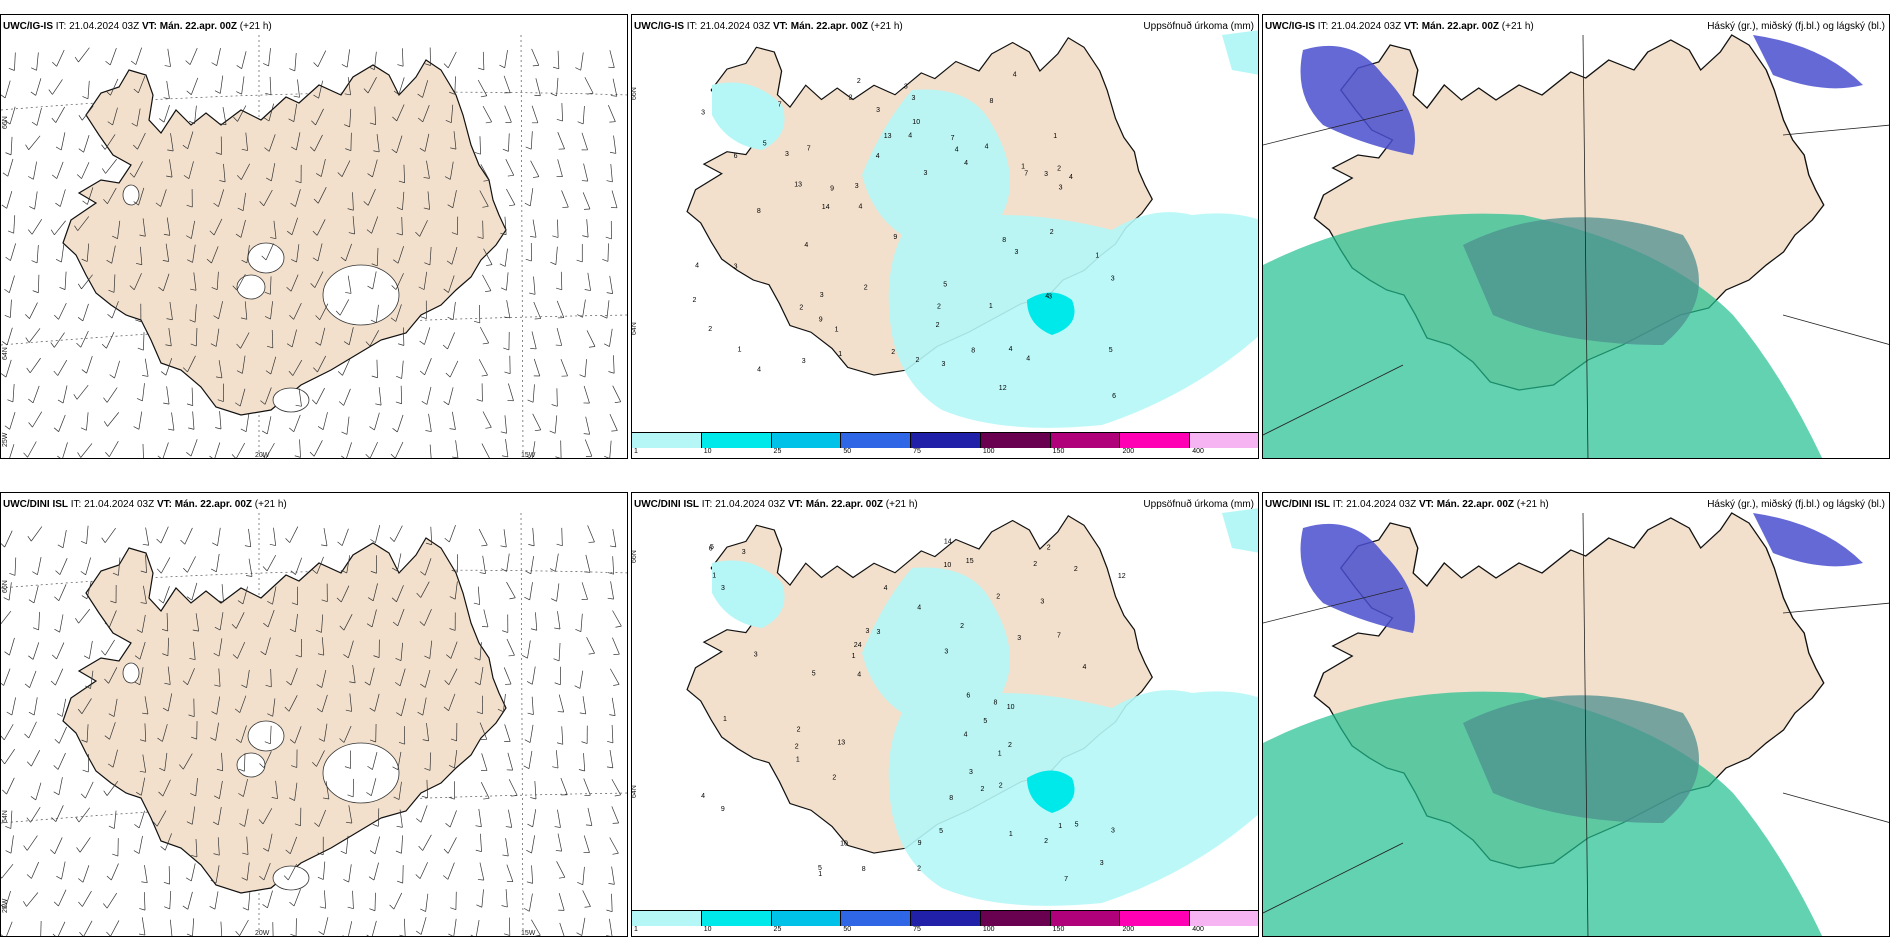  What do you see at coordinates (1085, 918) in the screenshot?
I see `colorbar-swatch` at bounding box center [1085, 918].